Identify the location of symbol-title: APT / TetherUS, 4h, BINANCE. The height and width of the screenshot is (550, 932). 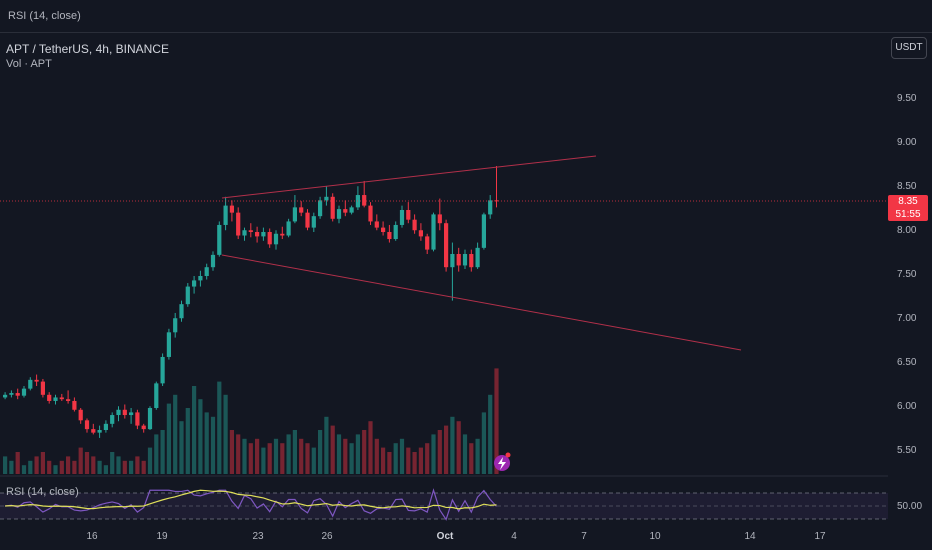
(87, 49).